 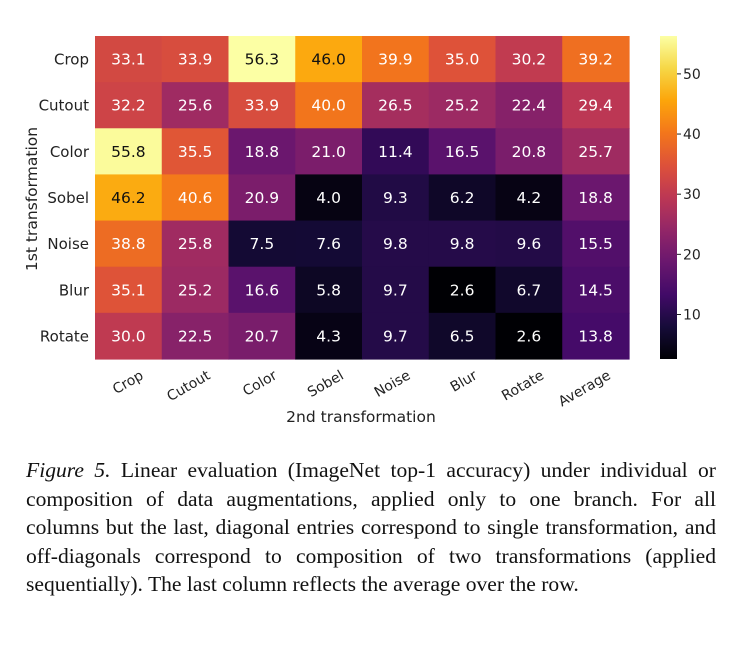 I want to click on cell-value-label: 2.6, so click(x=529, y=336).